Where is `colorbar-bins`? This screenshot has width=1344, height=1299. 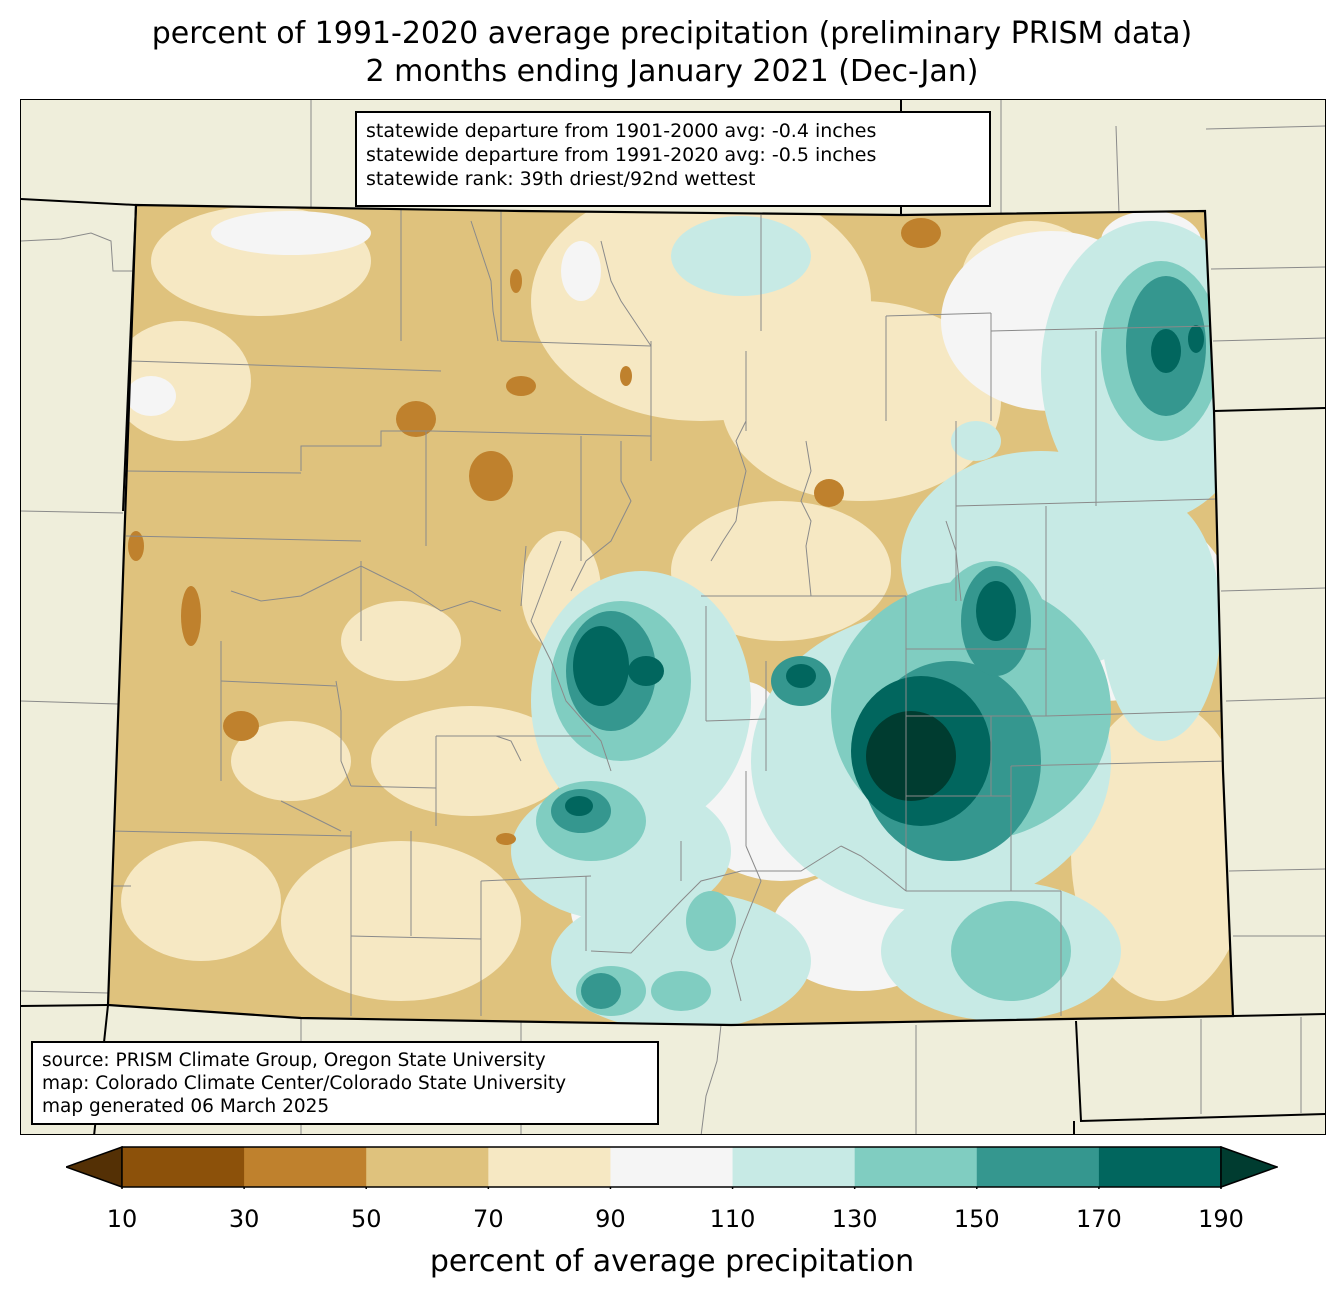 colorbar-bins is located at coordinates (671, 1167).